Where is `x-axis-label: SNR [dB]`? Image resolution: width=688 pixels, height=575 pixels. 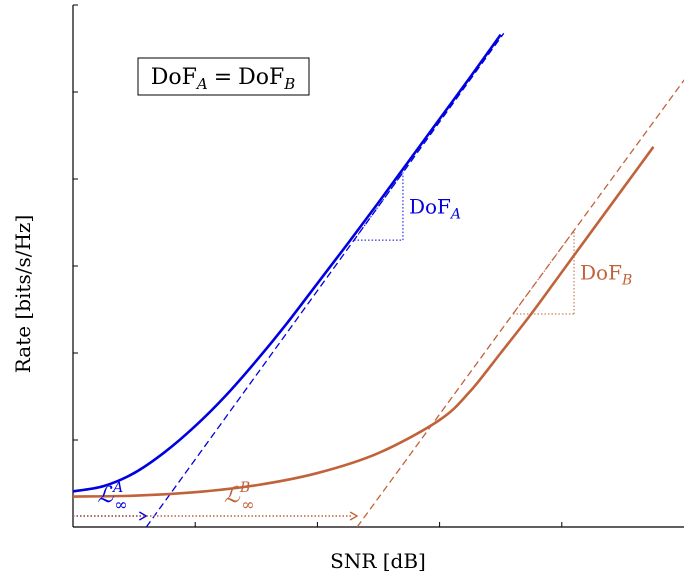
x-axis-label: SNR [dB] is located at coordinates (378, 561).